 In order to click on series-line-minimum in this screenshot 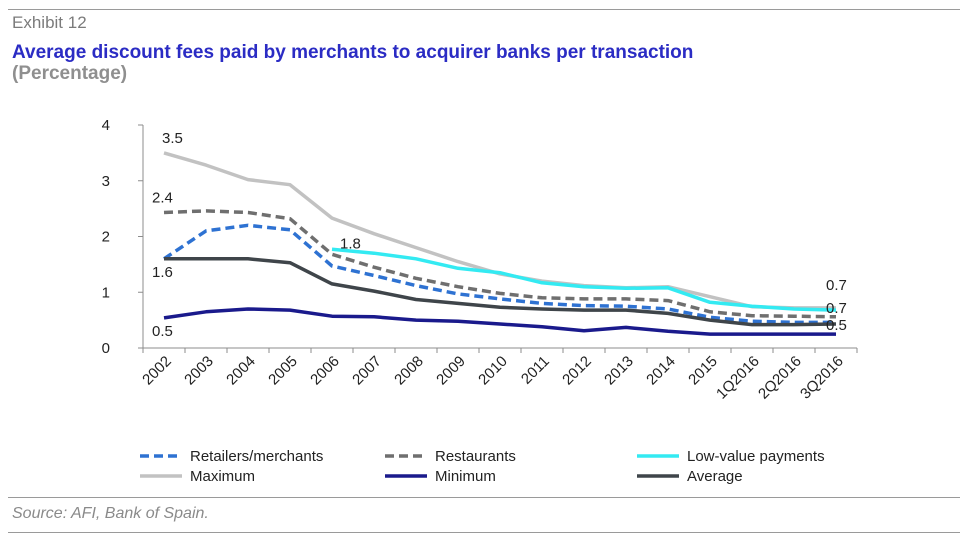, I will do `click(499, 321)`.